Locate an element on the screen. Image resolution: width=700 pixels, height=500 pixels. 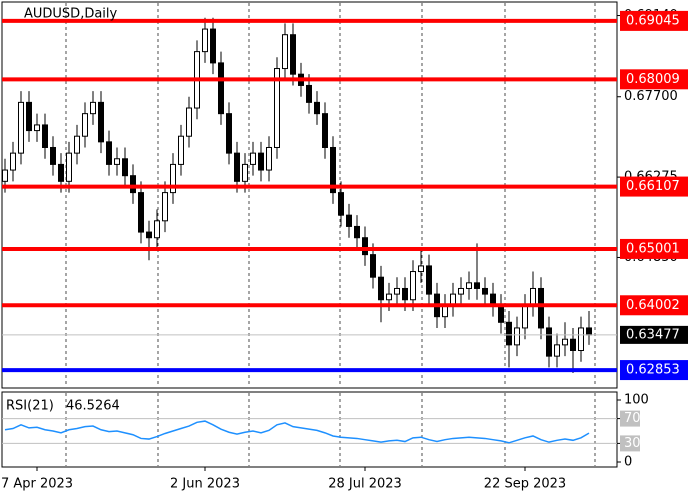
level-label: 0.65001 is located at coordinates (653, 248).